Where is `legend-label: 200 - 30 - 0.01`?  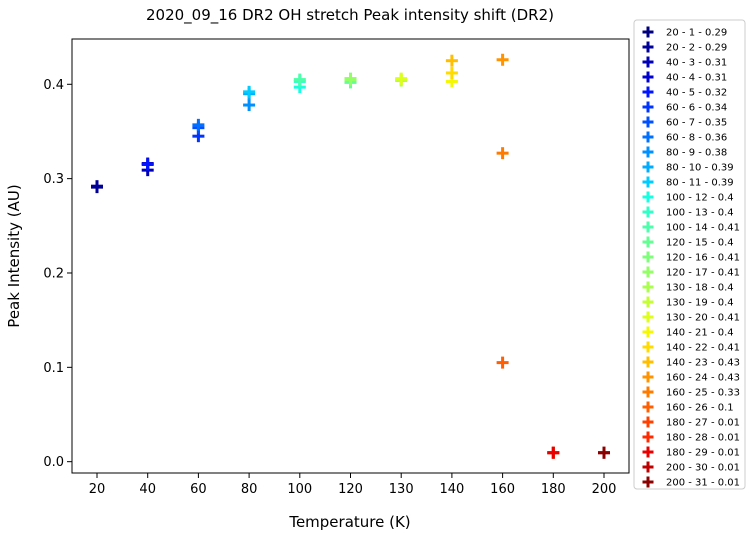
legend-label: 200 - 30 - 0.01 is located at coordinates (703, 468).